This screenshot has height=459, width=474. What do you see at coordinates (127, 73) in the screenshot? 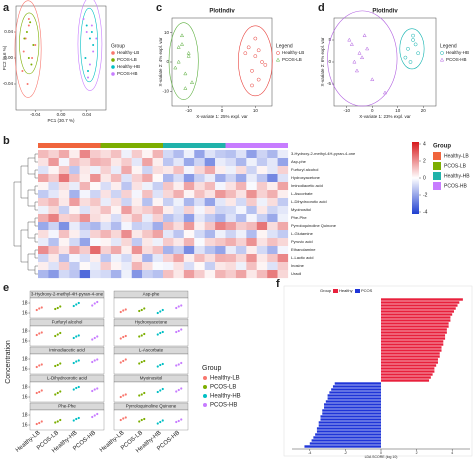
I see `legend-label: PCOS-HB` at bounding box center [127, 73].